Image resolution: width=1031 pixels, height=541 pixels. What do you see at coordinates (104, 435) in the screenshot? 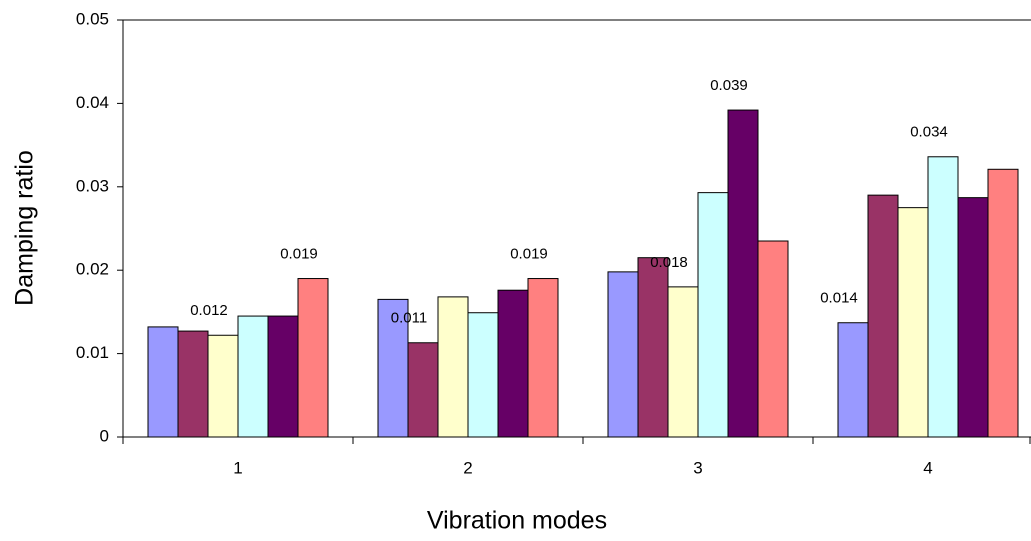
I see `y-tick-label: 0` at bounding box center [104, 435].